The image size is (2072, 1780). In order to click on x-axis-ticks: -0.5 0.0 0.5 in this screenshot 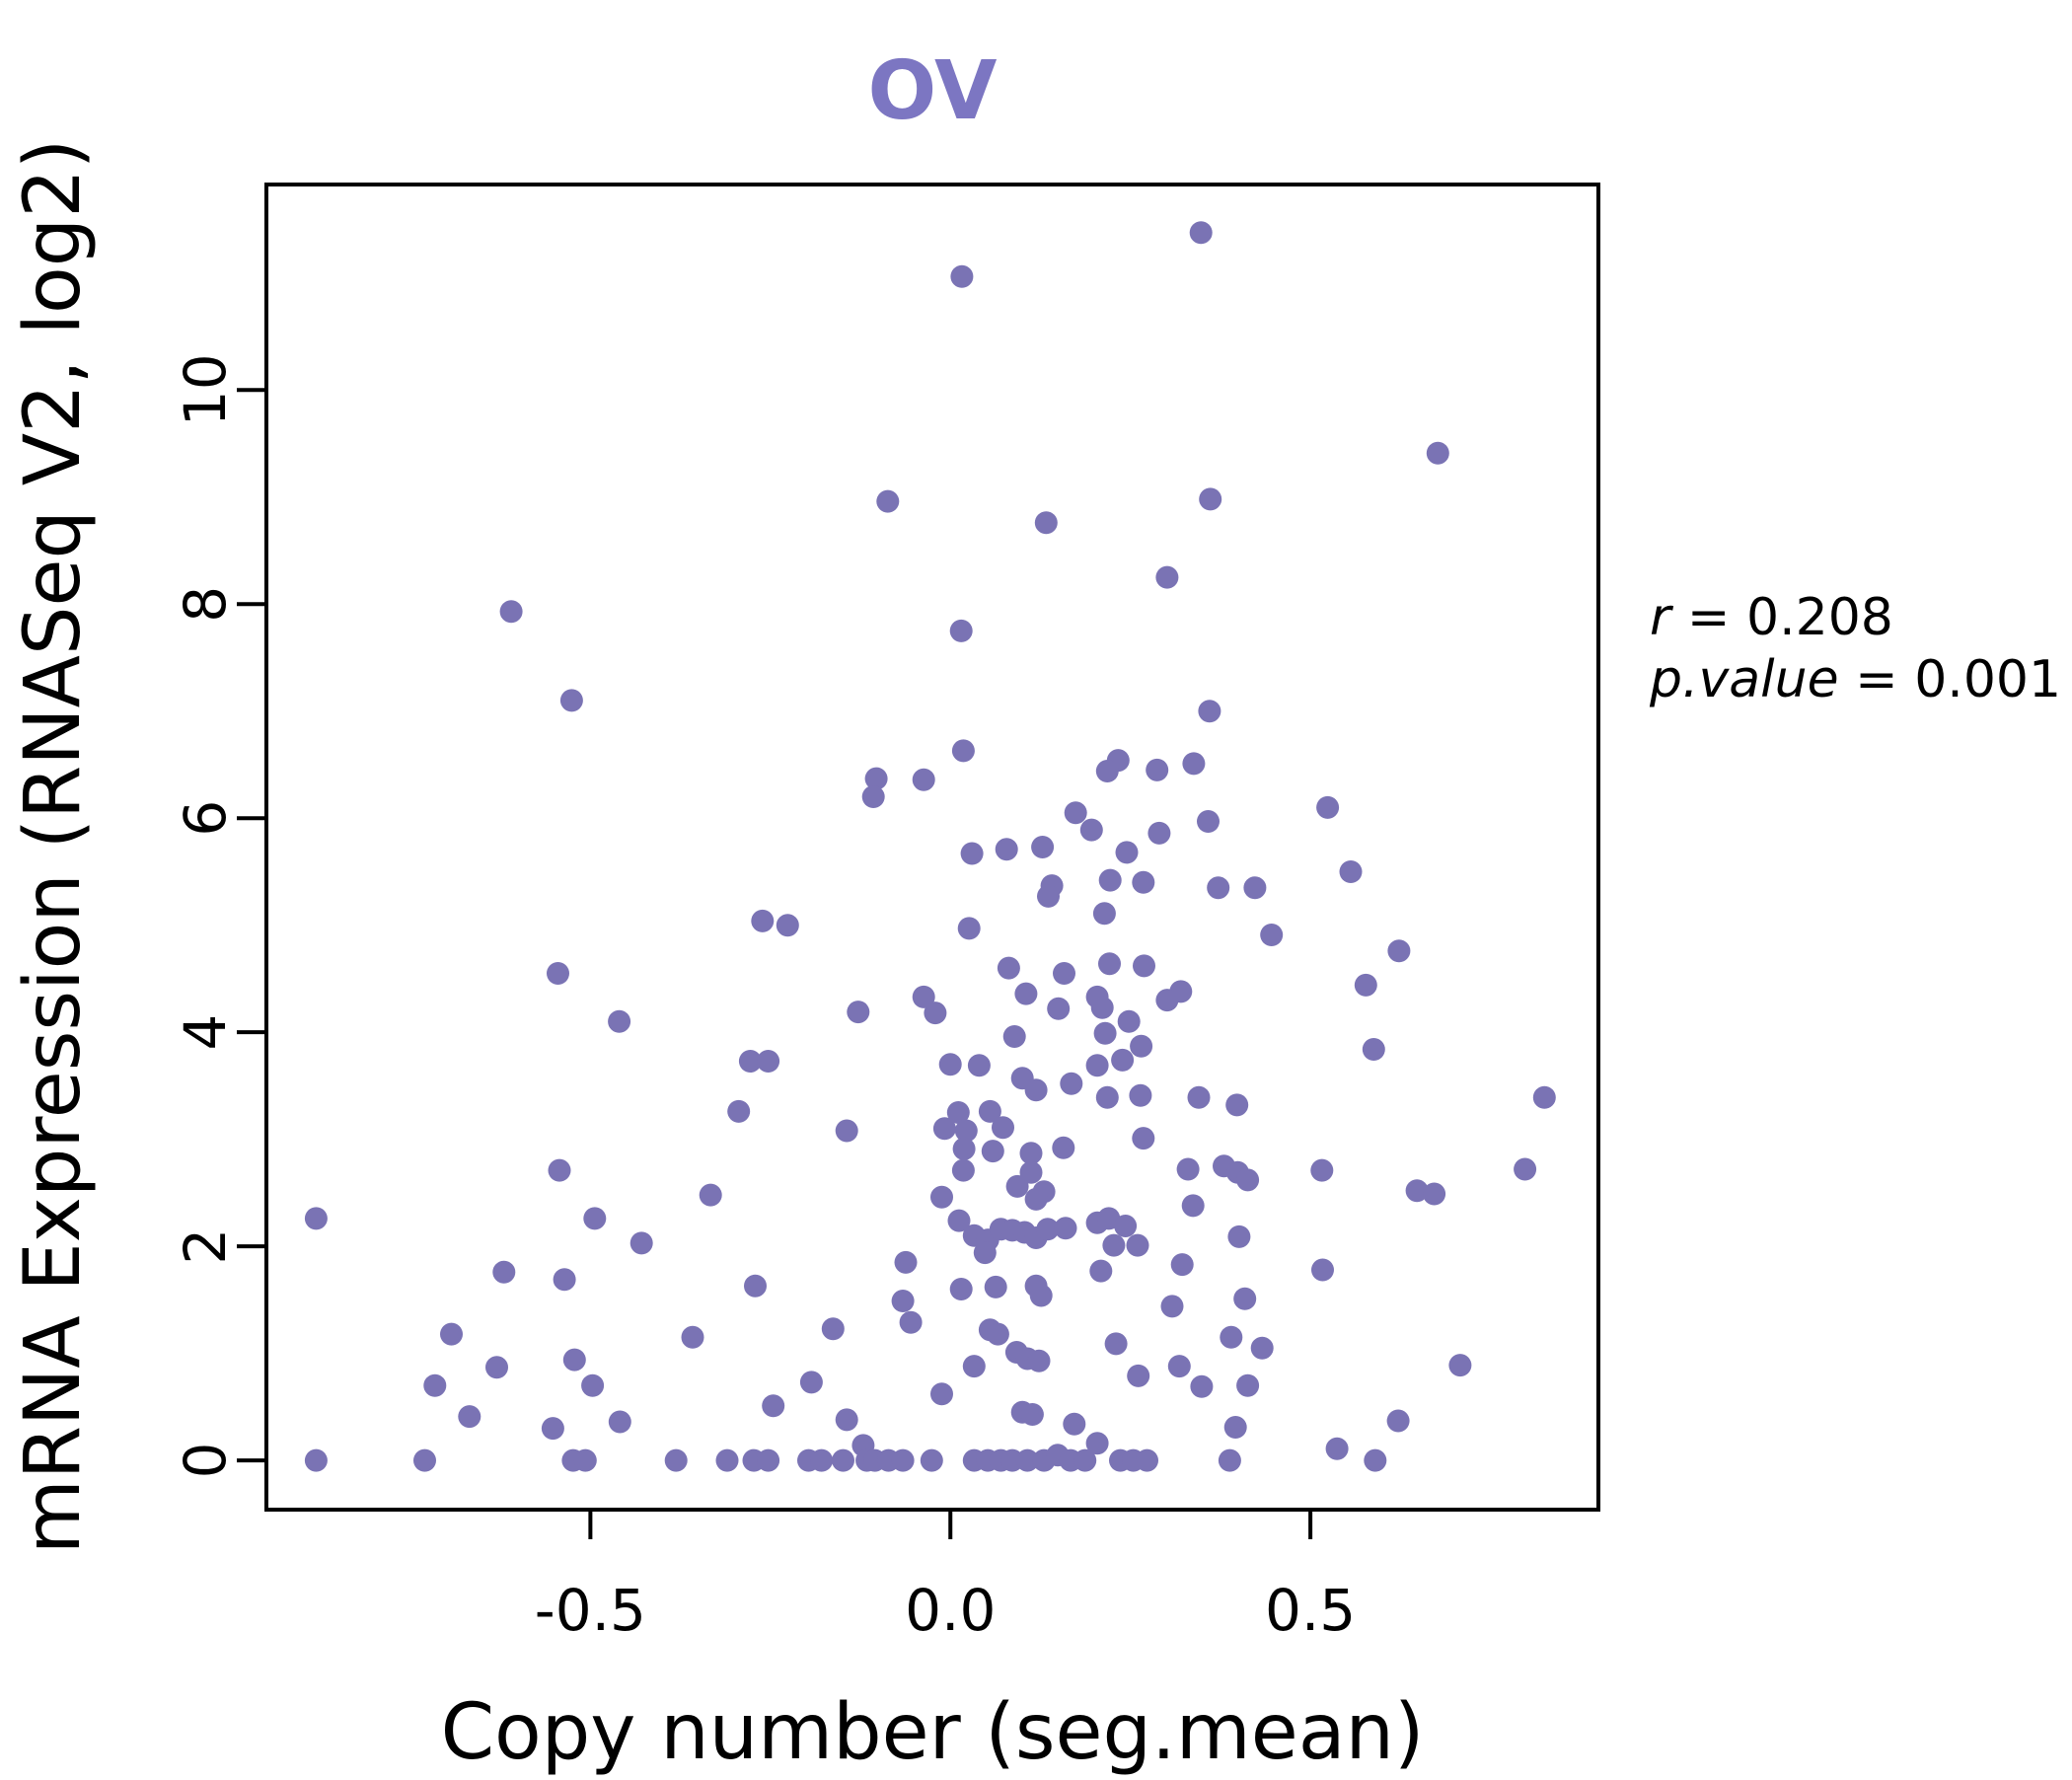, I will do `click(946, 1577)`.